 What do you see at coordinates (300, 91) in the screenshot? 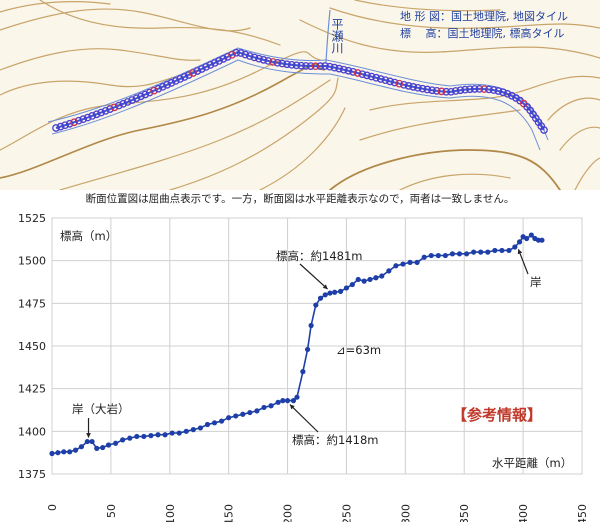
I see `survey-points` at bounding box center [300, 91].